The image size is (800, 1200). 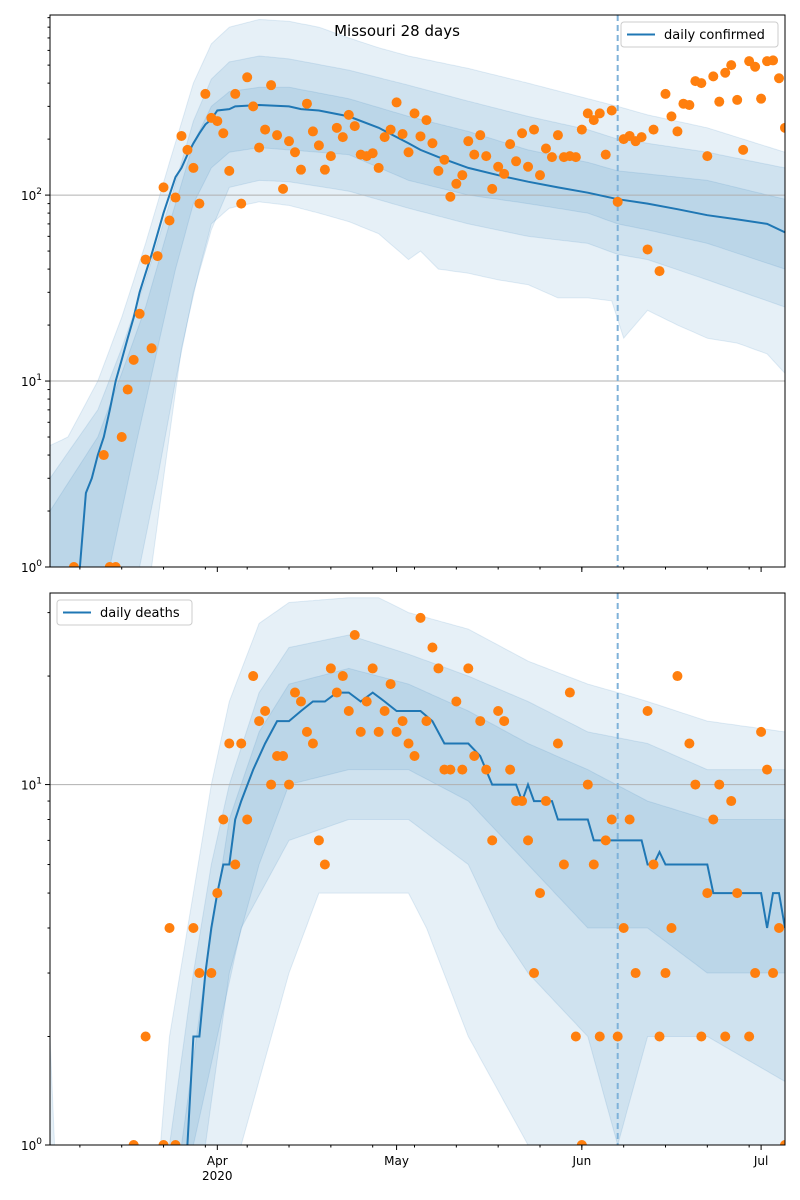 I want to click on legend: daily deaths, so click(x=124, y=612).